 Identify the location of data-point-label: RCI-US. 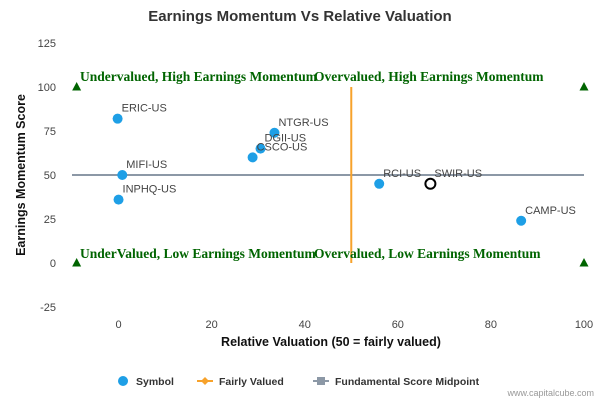
(402, 174).